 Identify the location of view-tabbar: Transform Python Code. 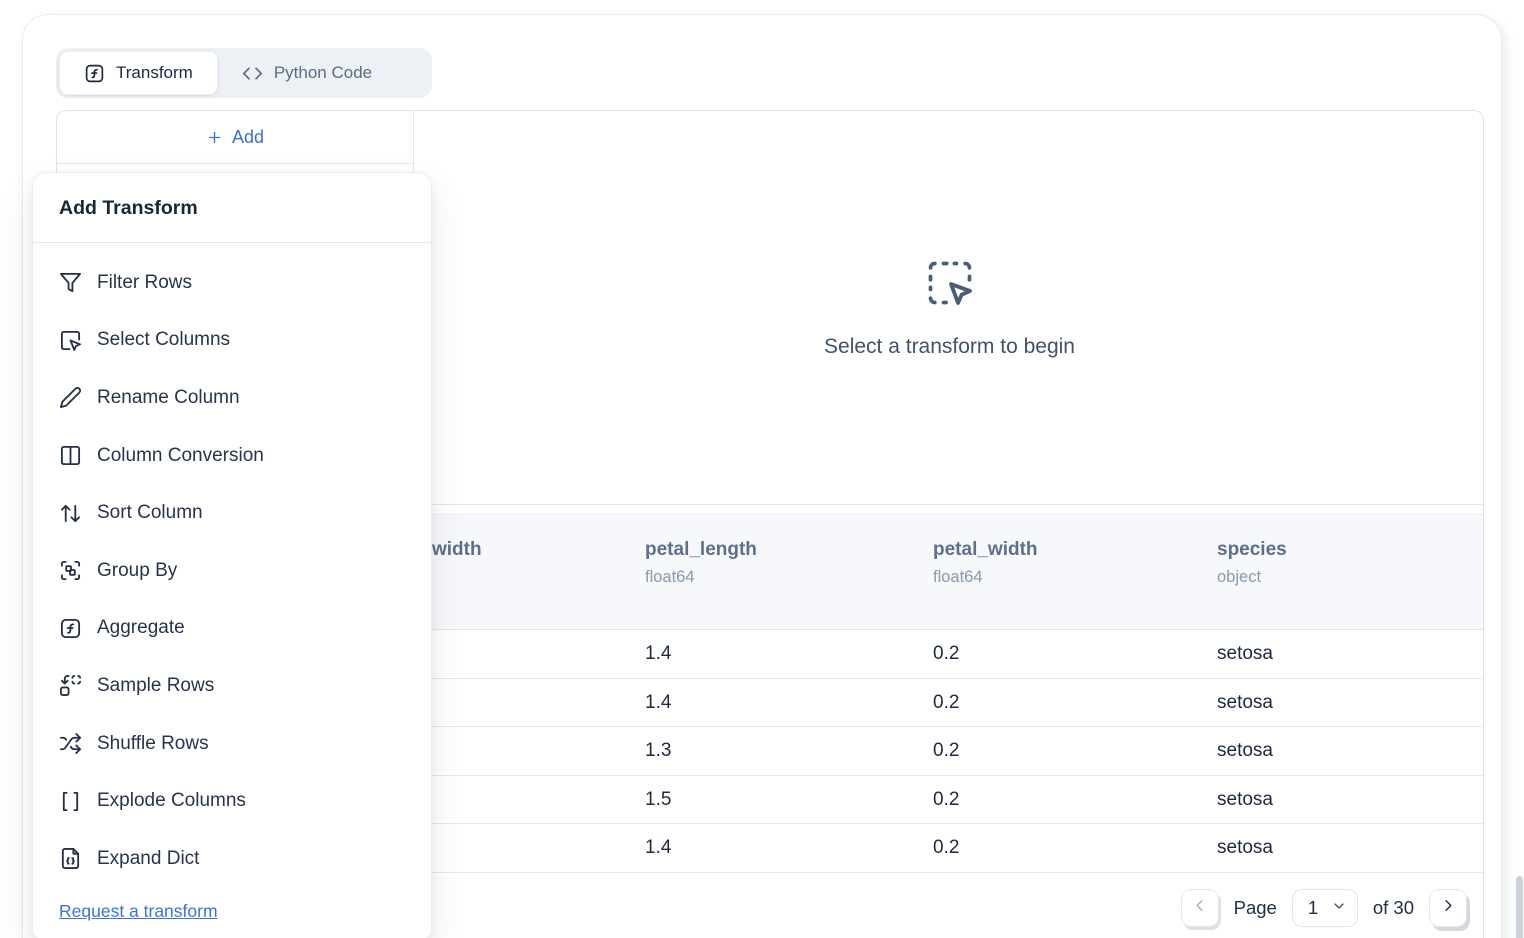
(244, 73).